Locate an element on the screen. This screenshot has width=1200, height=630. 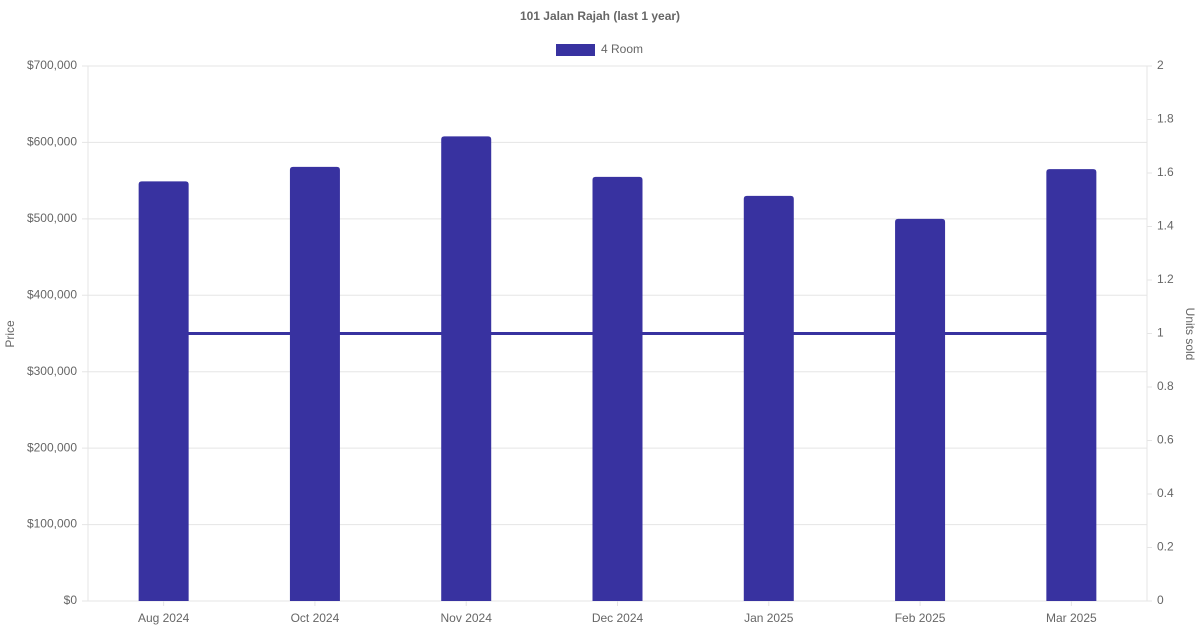
x-tick-label: Jan 2025 is located at coordinates (769, 618).